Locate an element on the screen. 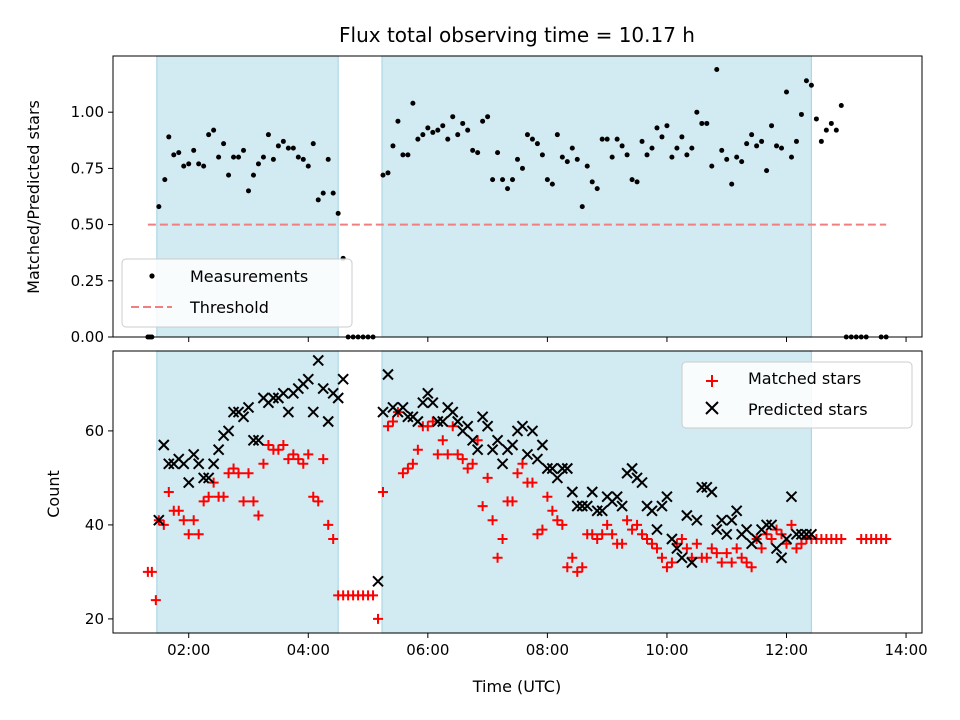  x-tick-label: 10:00 is located at coordinates (666, 650).